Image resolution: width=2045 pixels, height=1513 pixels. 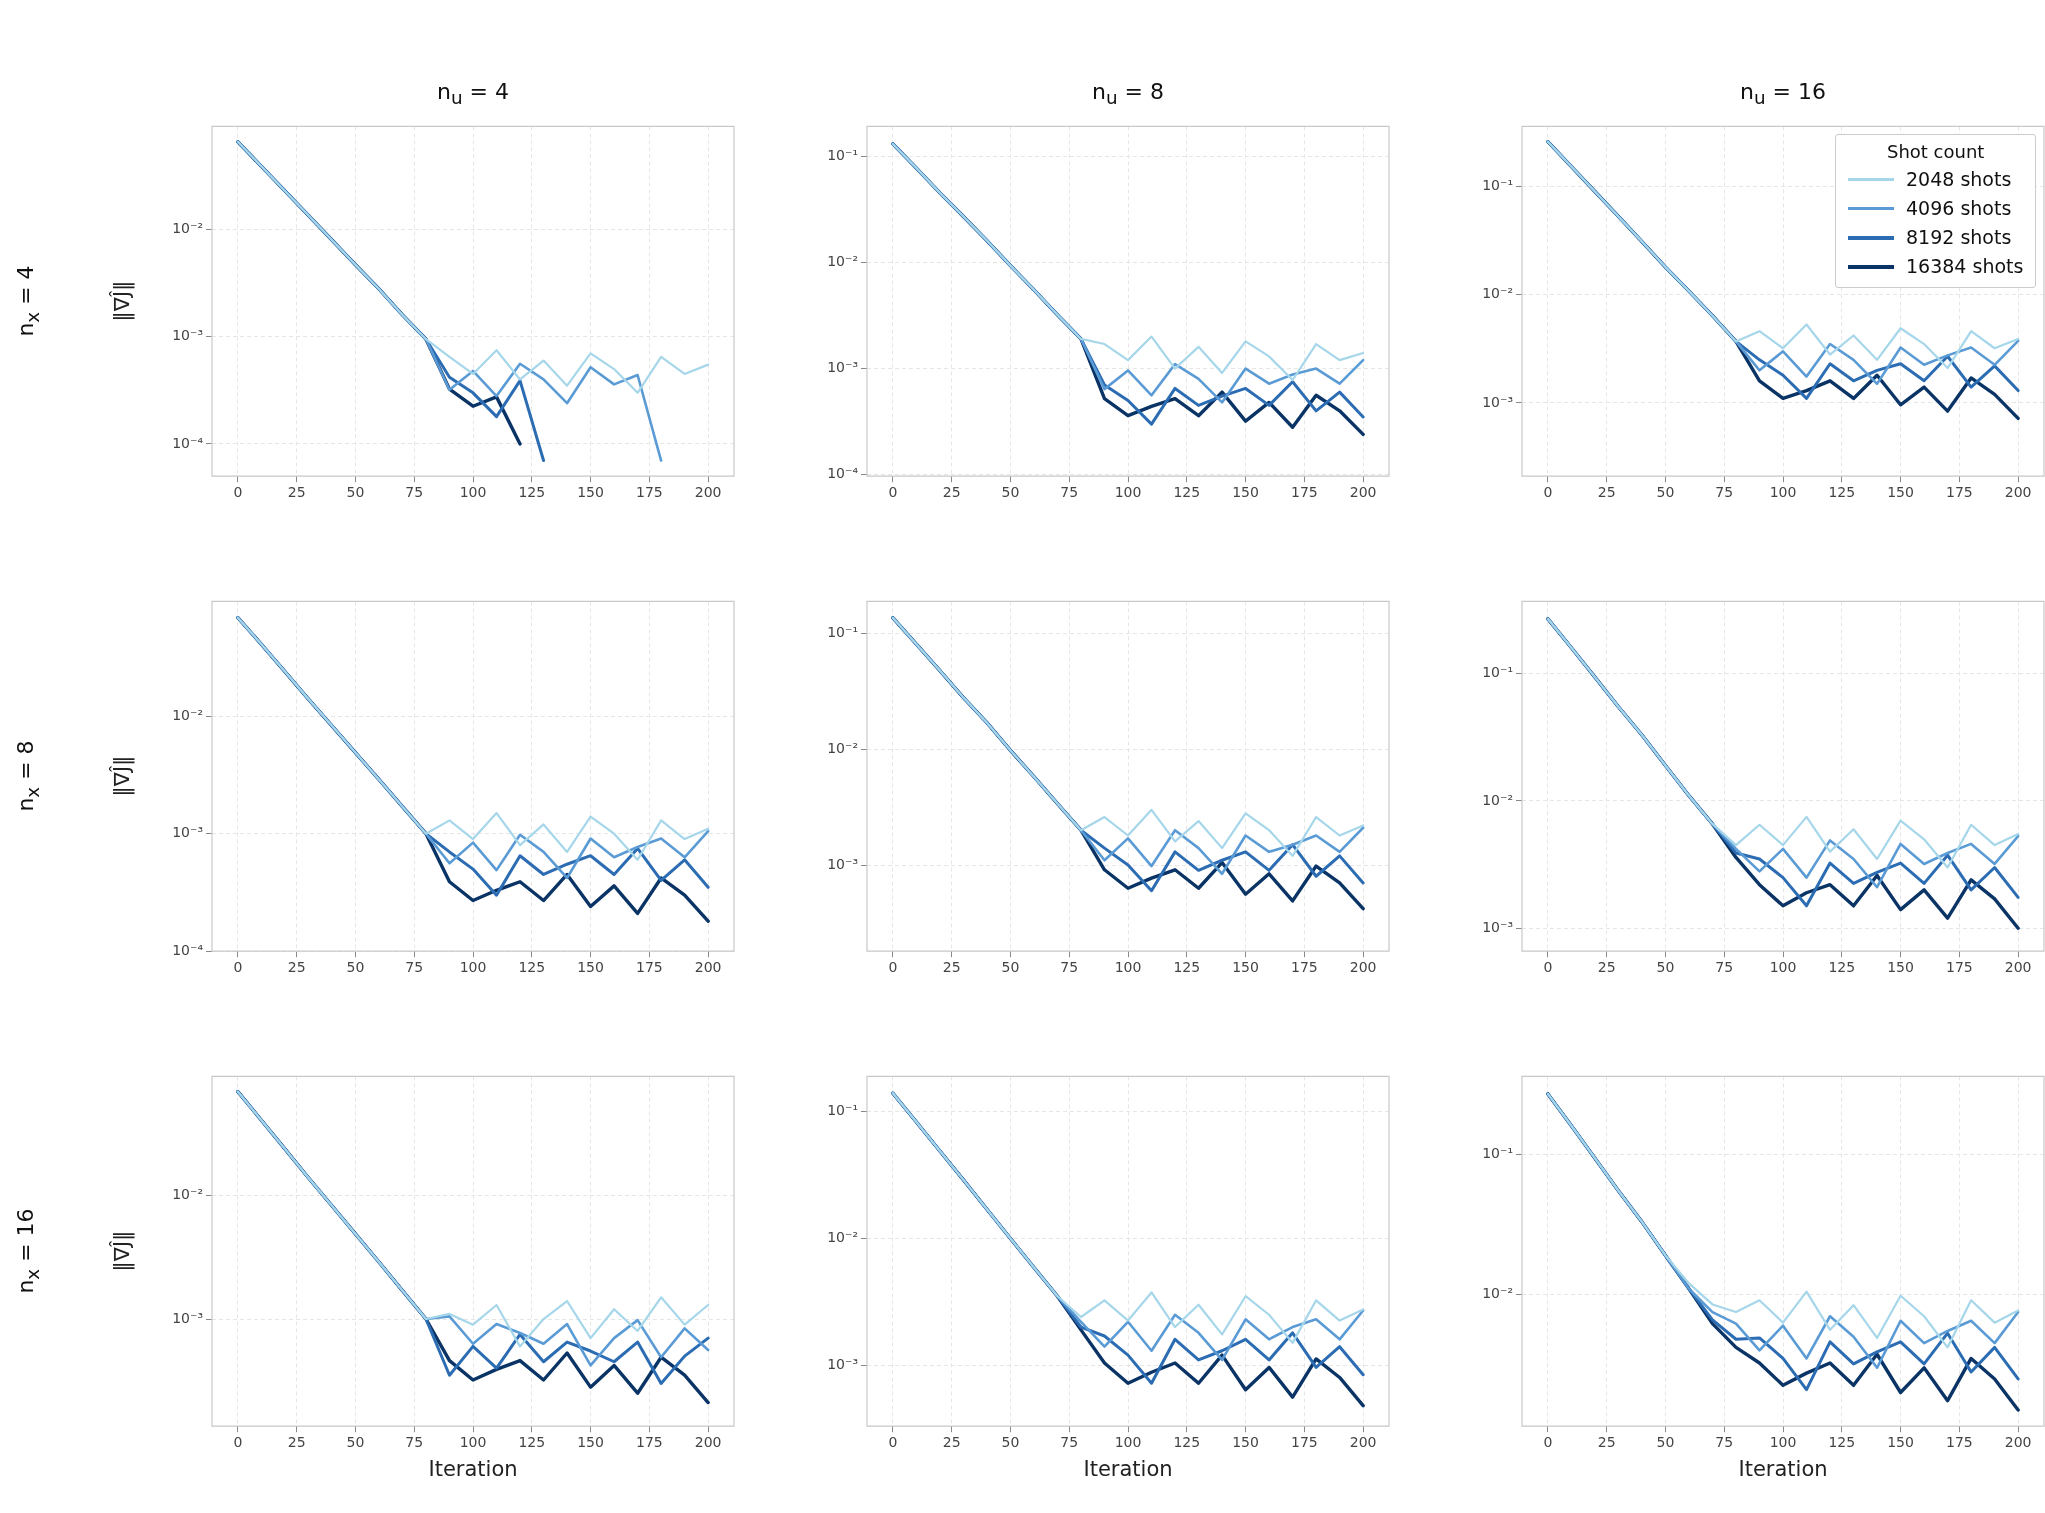 I want to click on chart-title: n$_{u}$ = 16, so click(x=1783, y=94).